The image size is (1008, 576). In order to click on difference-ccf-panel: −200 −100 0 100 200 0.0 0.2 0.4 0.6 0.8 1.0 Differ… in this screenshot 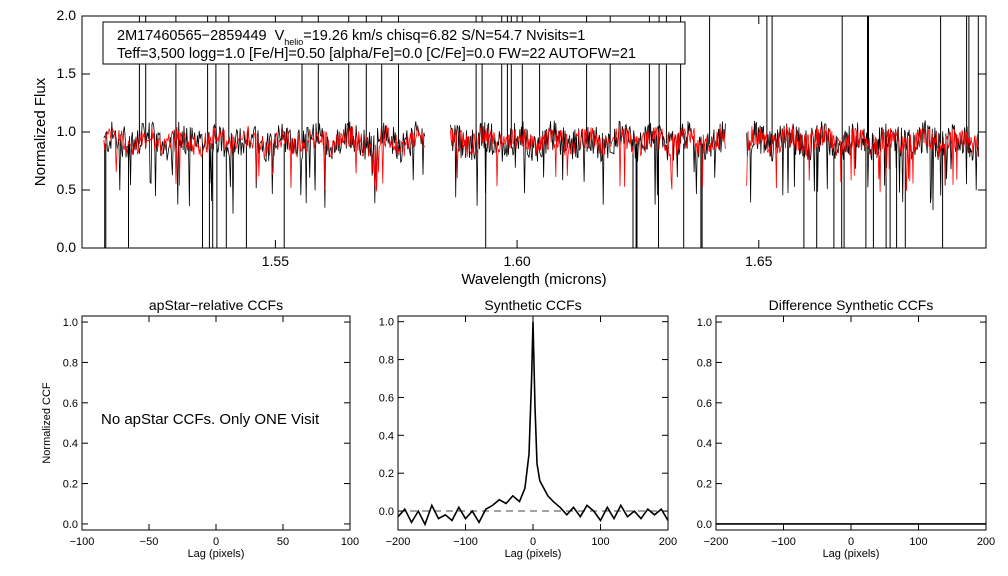, I will do `click(846, 428)`.